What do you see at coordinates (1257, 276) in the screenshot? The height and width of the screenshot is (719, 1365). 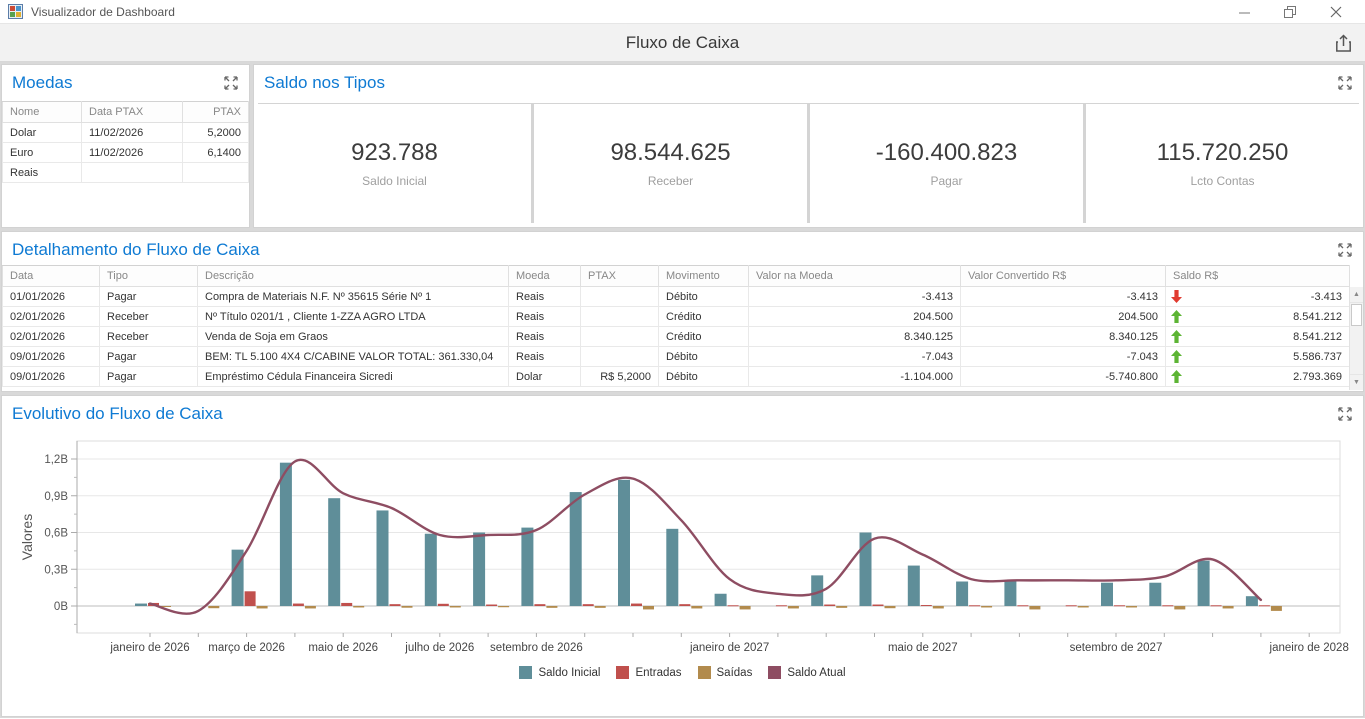 I see `column-header: Saldo R$` at bounding box center [1257, 276].